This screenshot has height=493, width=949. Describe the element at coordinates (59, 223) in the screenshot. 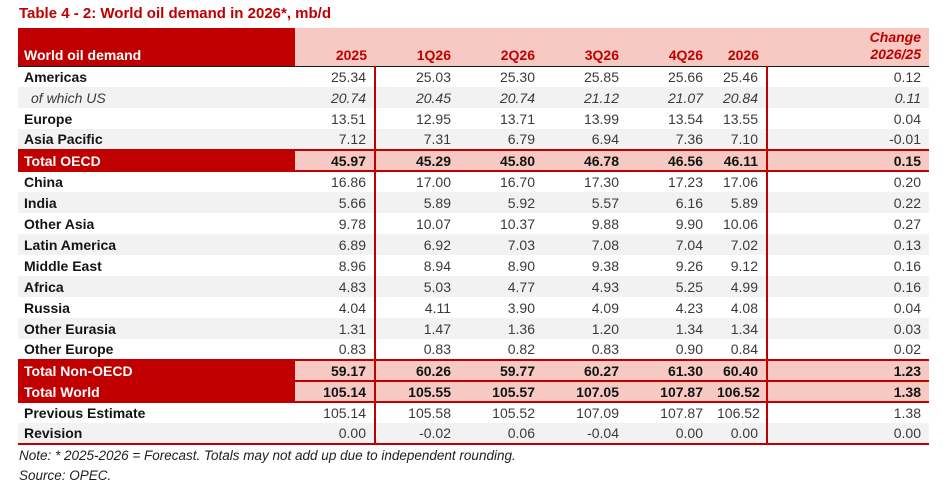

I see `row-label: Other Asia` at that location.